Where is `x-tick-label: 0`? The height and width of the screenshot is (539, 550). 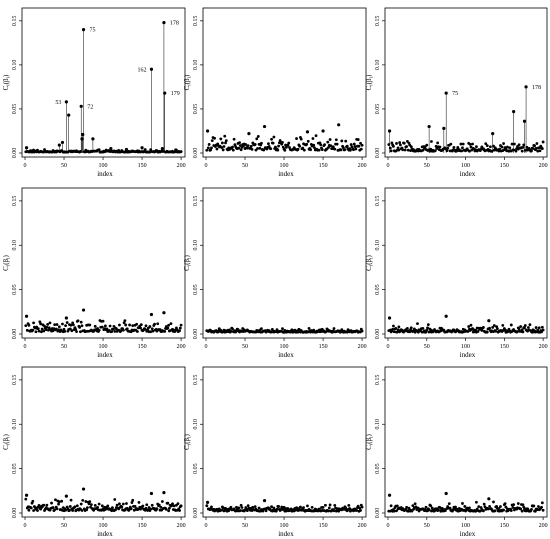
x-tick-label: 0 is located at coordinates (388, 166).